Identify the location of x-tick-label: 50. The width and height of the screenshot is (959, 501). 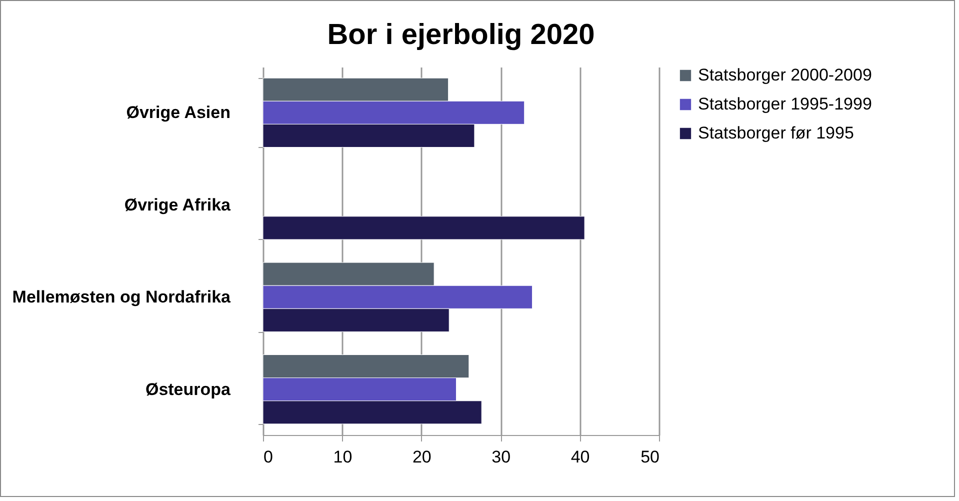
(650, 457).